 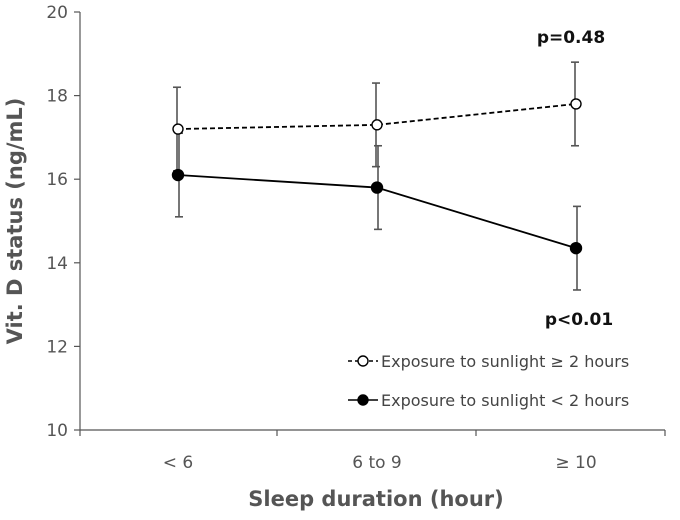 I want to click on y-tick-label: 12, so click(x=57, y=347).